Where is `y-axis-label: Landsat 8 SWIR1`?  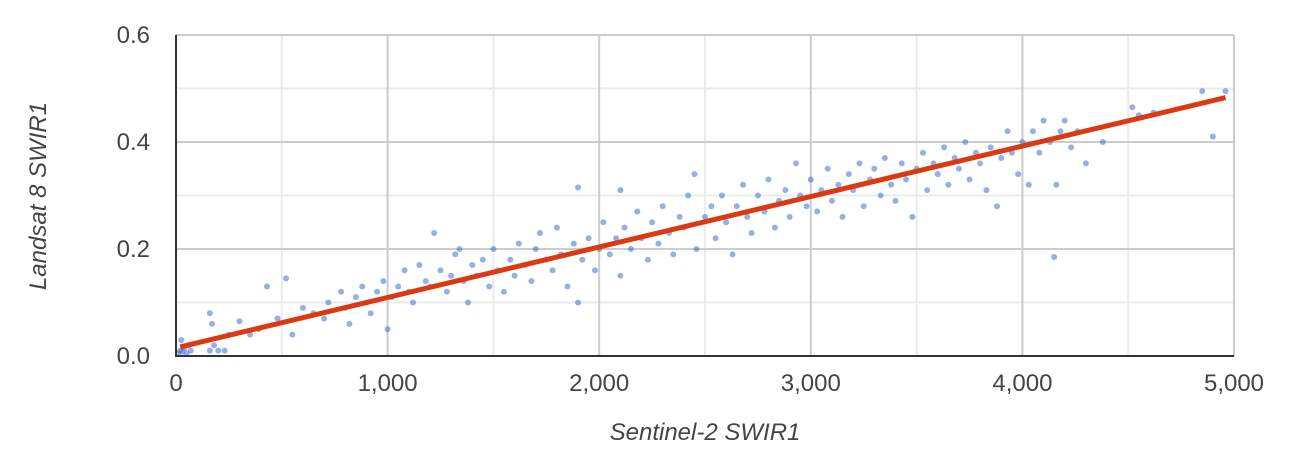
y-axis-label: Landsat 8 SWIR1 is located at coordinates (38, 196).